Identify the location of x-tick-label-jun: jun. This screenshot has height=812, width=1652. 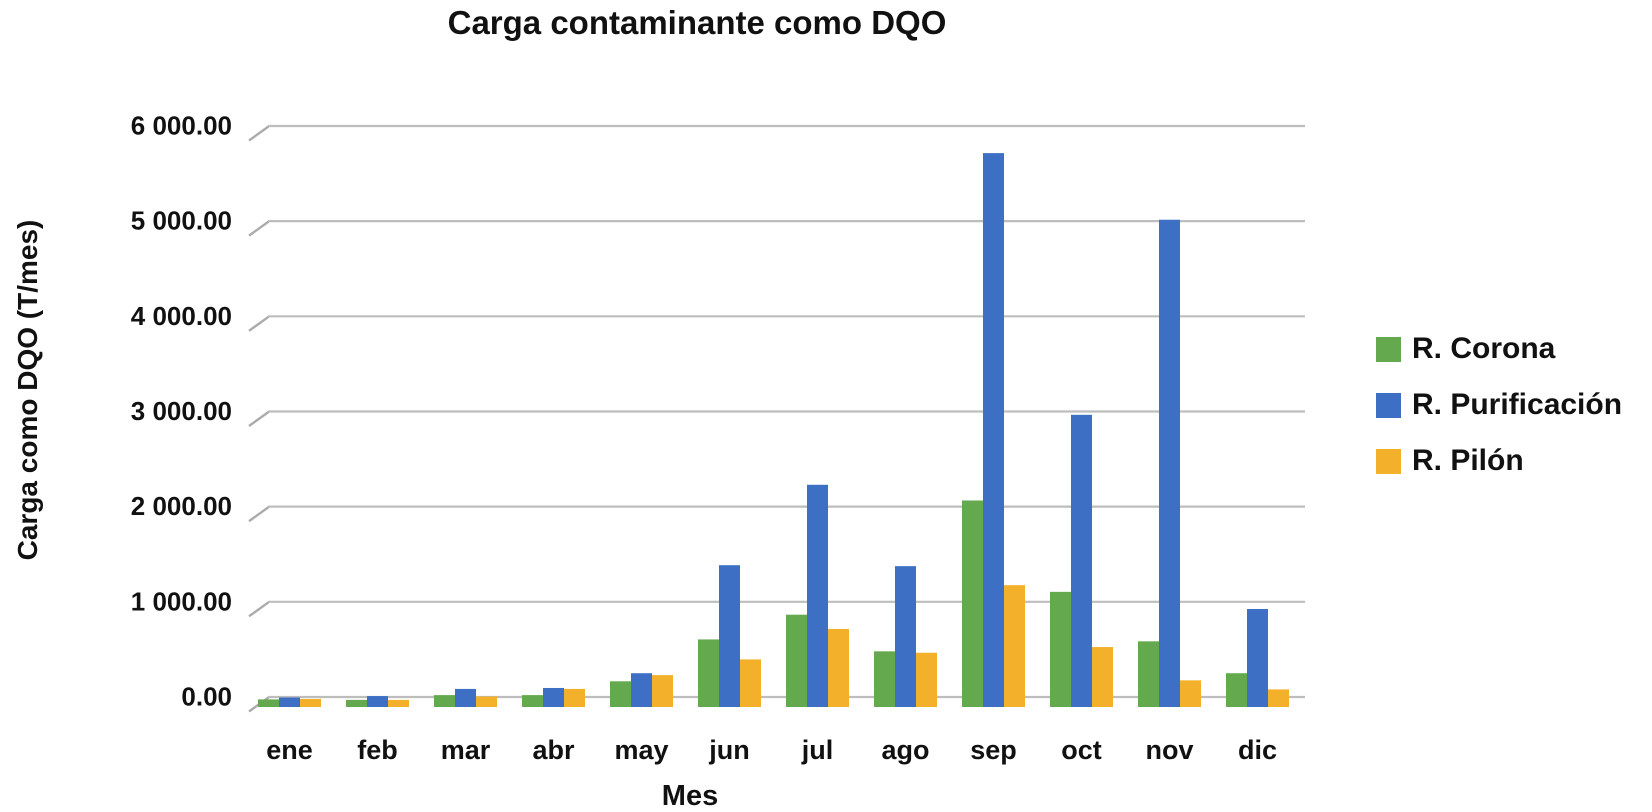
(729, 750).